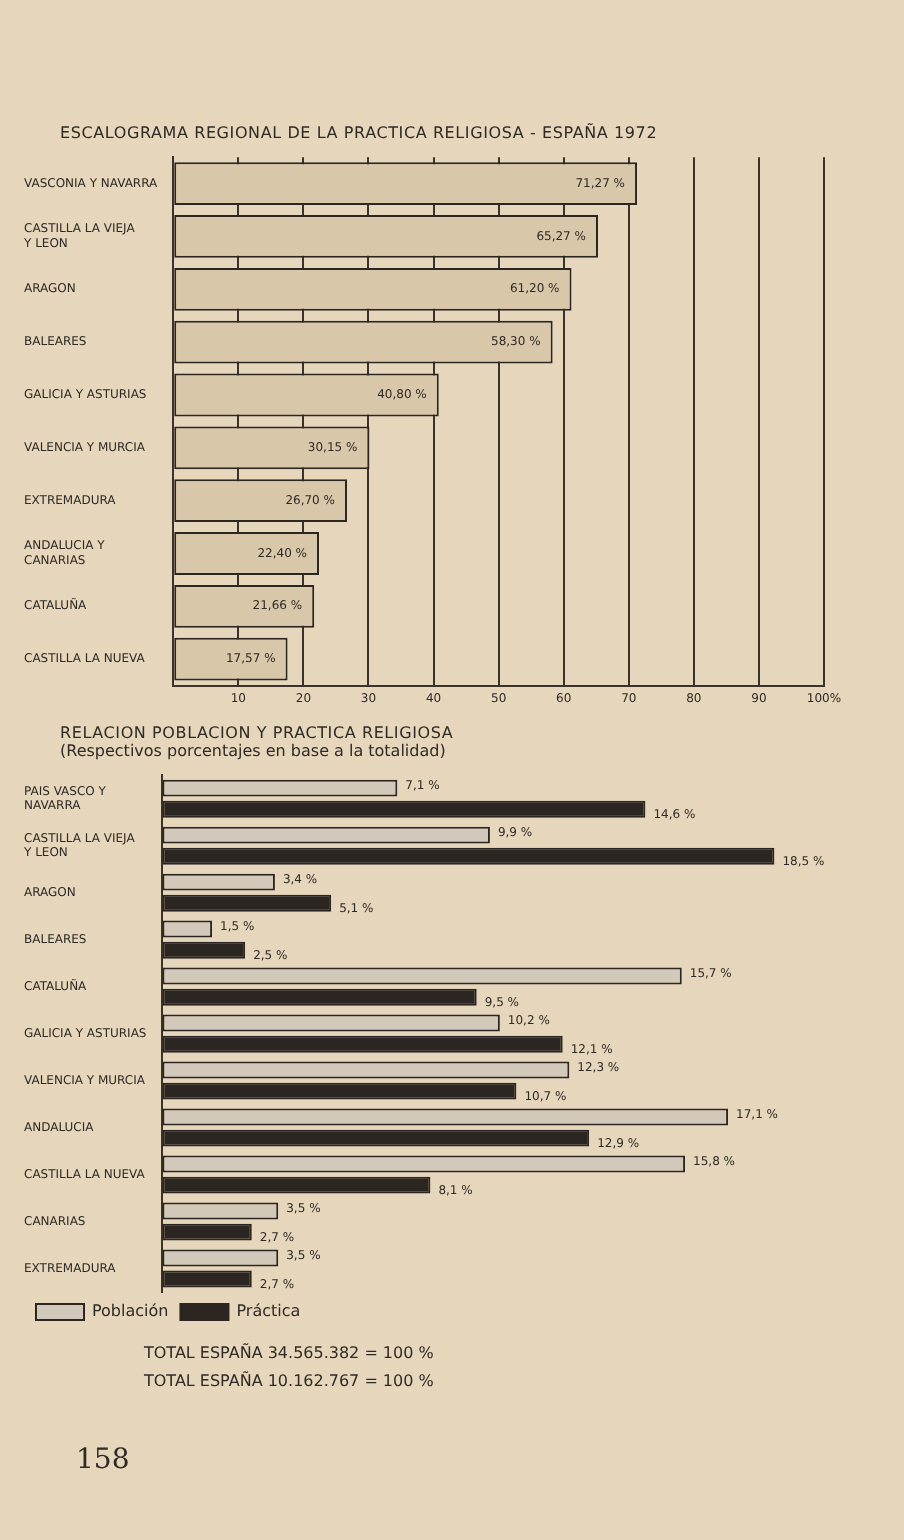 This screenshot has height=1540, width=904. I want to click on legend-label: Práctica, so click(268, 1311).